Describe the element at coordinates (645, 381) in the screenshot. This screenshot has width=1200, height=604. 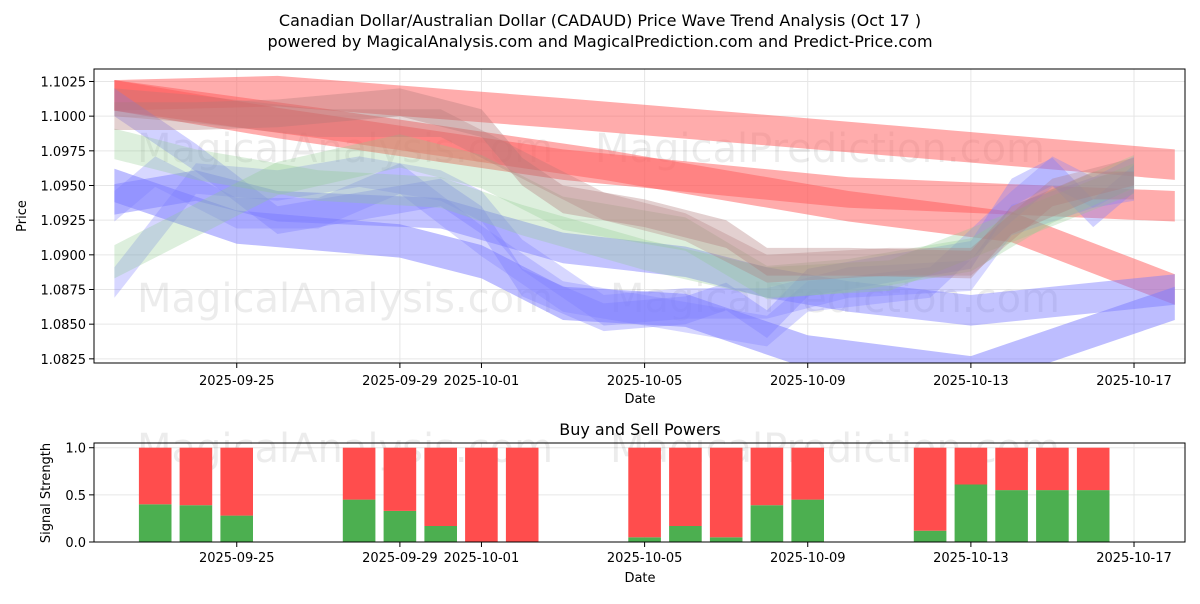
I see `price-x-tick-label: 2025-10-05` at that location.